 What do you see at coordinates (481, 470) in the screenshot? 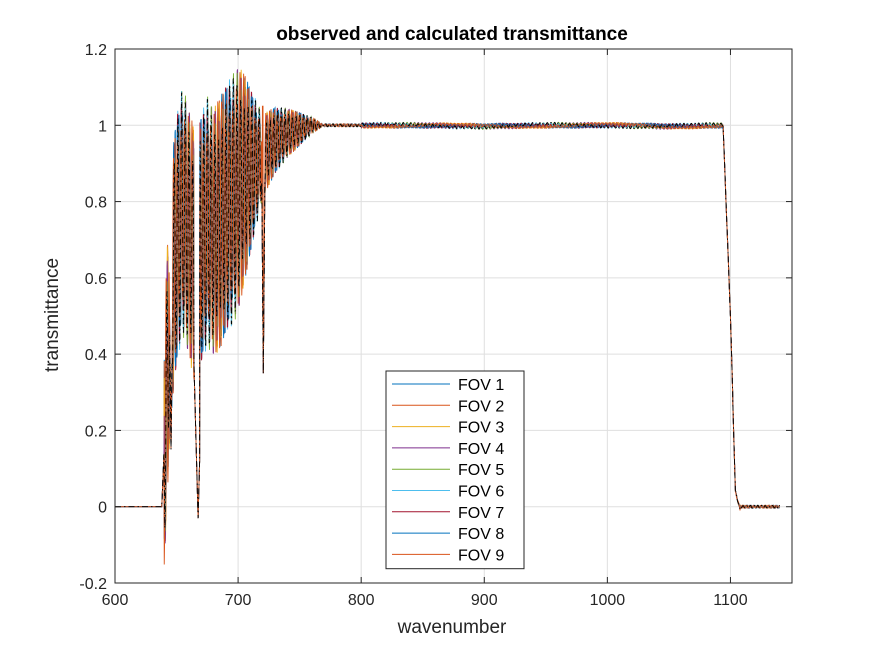
I see `legend-label: FOV 5` at bounding box center [481, 470].